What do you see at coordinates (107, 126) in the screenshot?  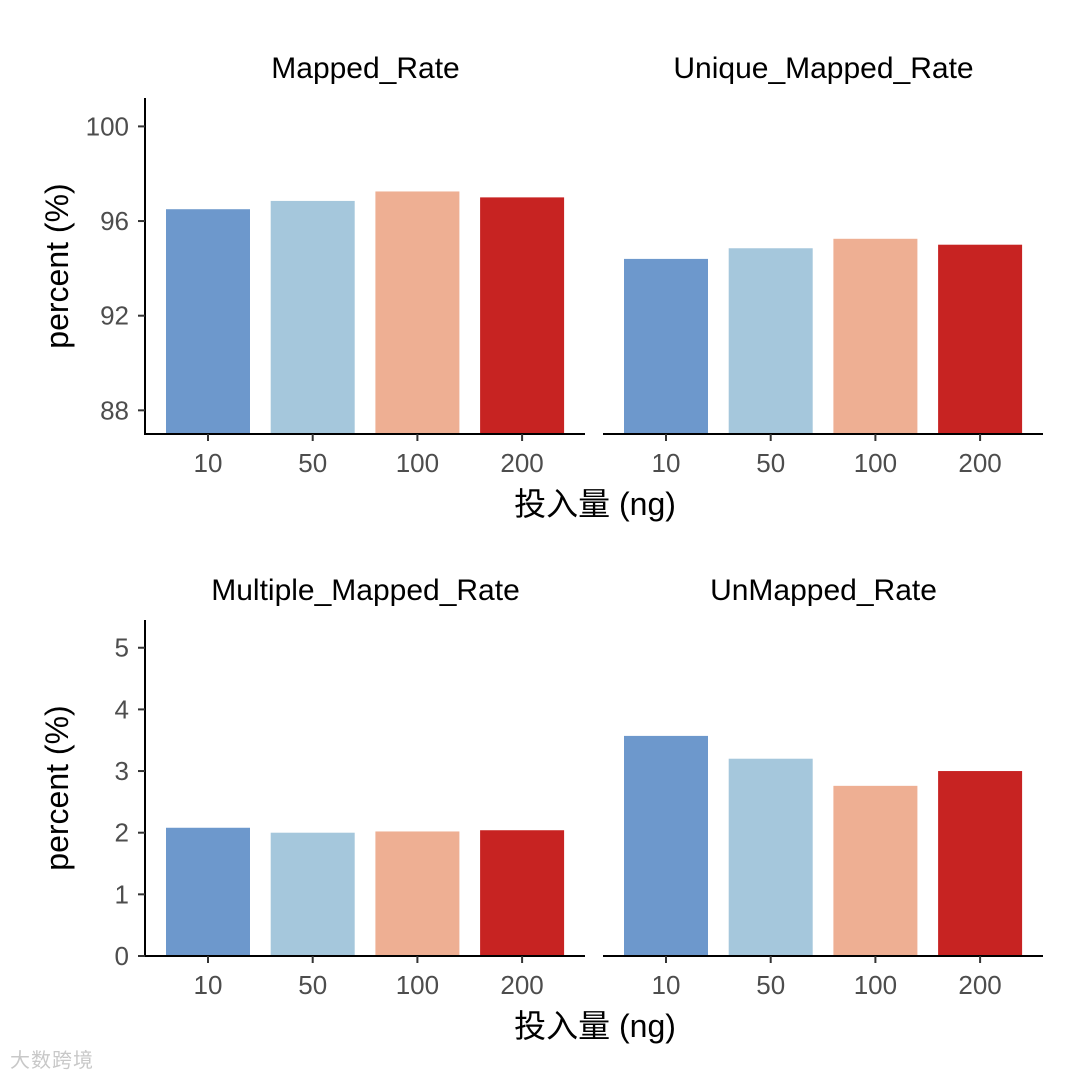 I see `y-tick-label: 100` at bounding box center [107, 126].